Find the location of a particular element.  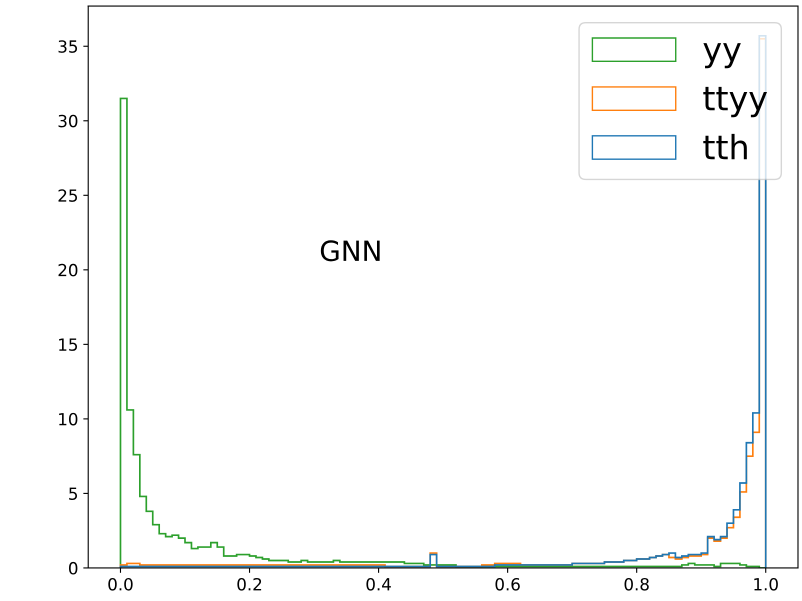

y-tick-label: 0 is located at coordinates (73, 568).